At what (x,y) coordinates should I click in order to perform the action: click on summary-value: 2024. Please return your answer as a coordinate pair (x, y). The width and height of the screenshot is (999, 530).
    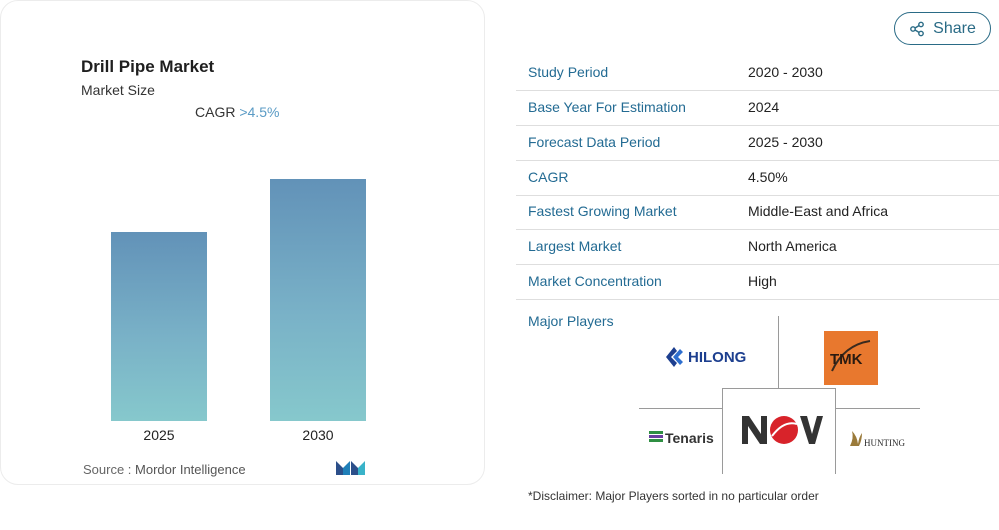
    Looking at the image, I should click on (764, 107).